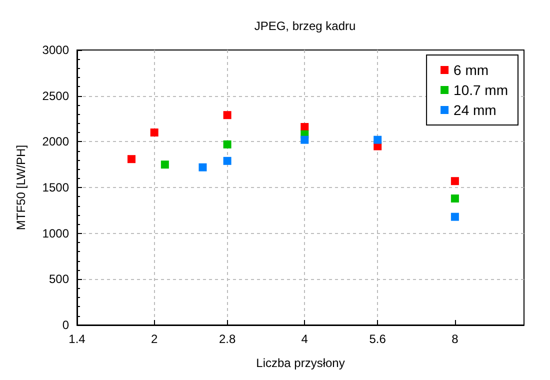 The width and height of the screenshot is (550, 380). I want to click on legend-label: 24 mm, so click(475, 110).